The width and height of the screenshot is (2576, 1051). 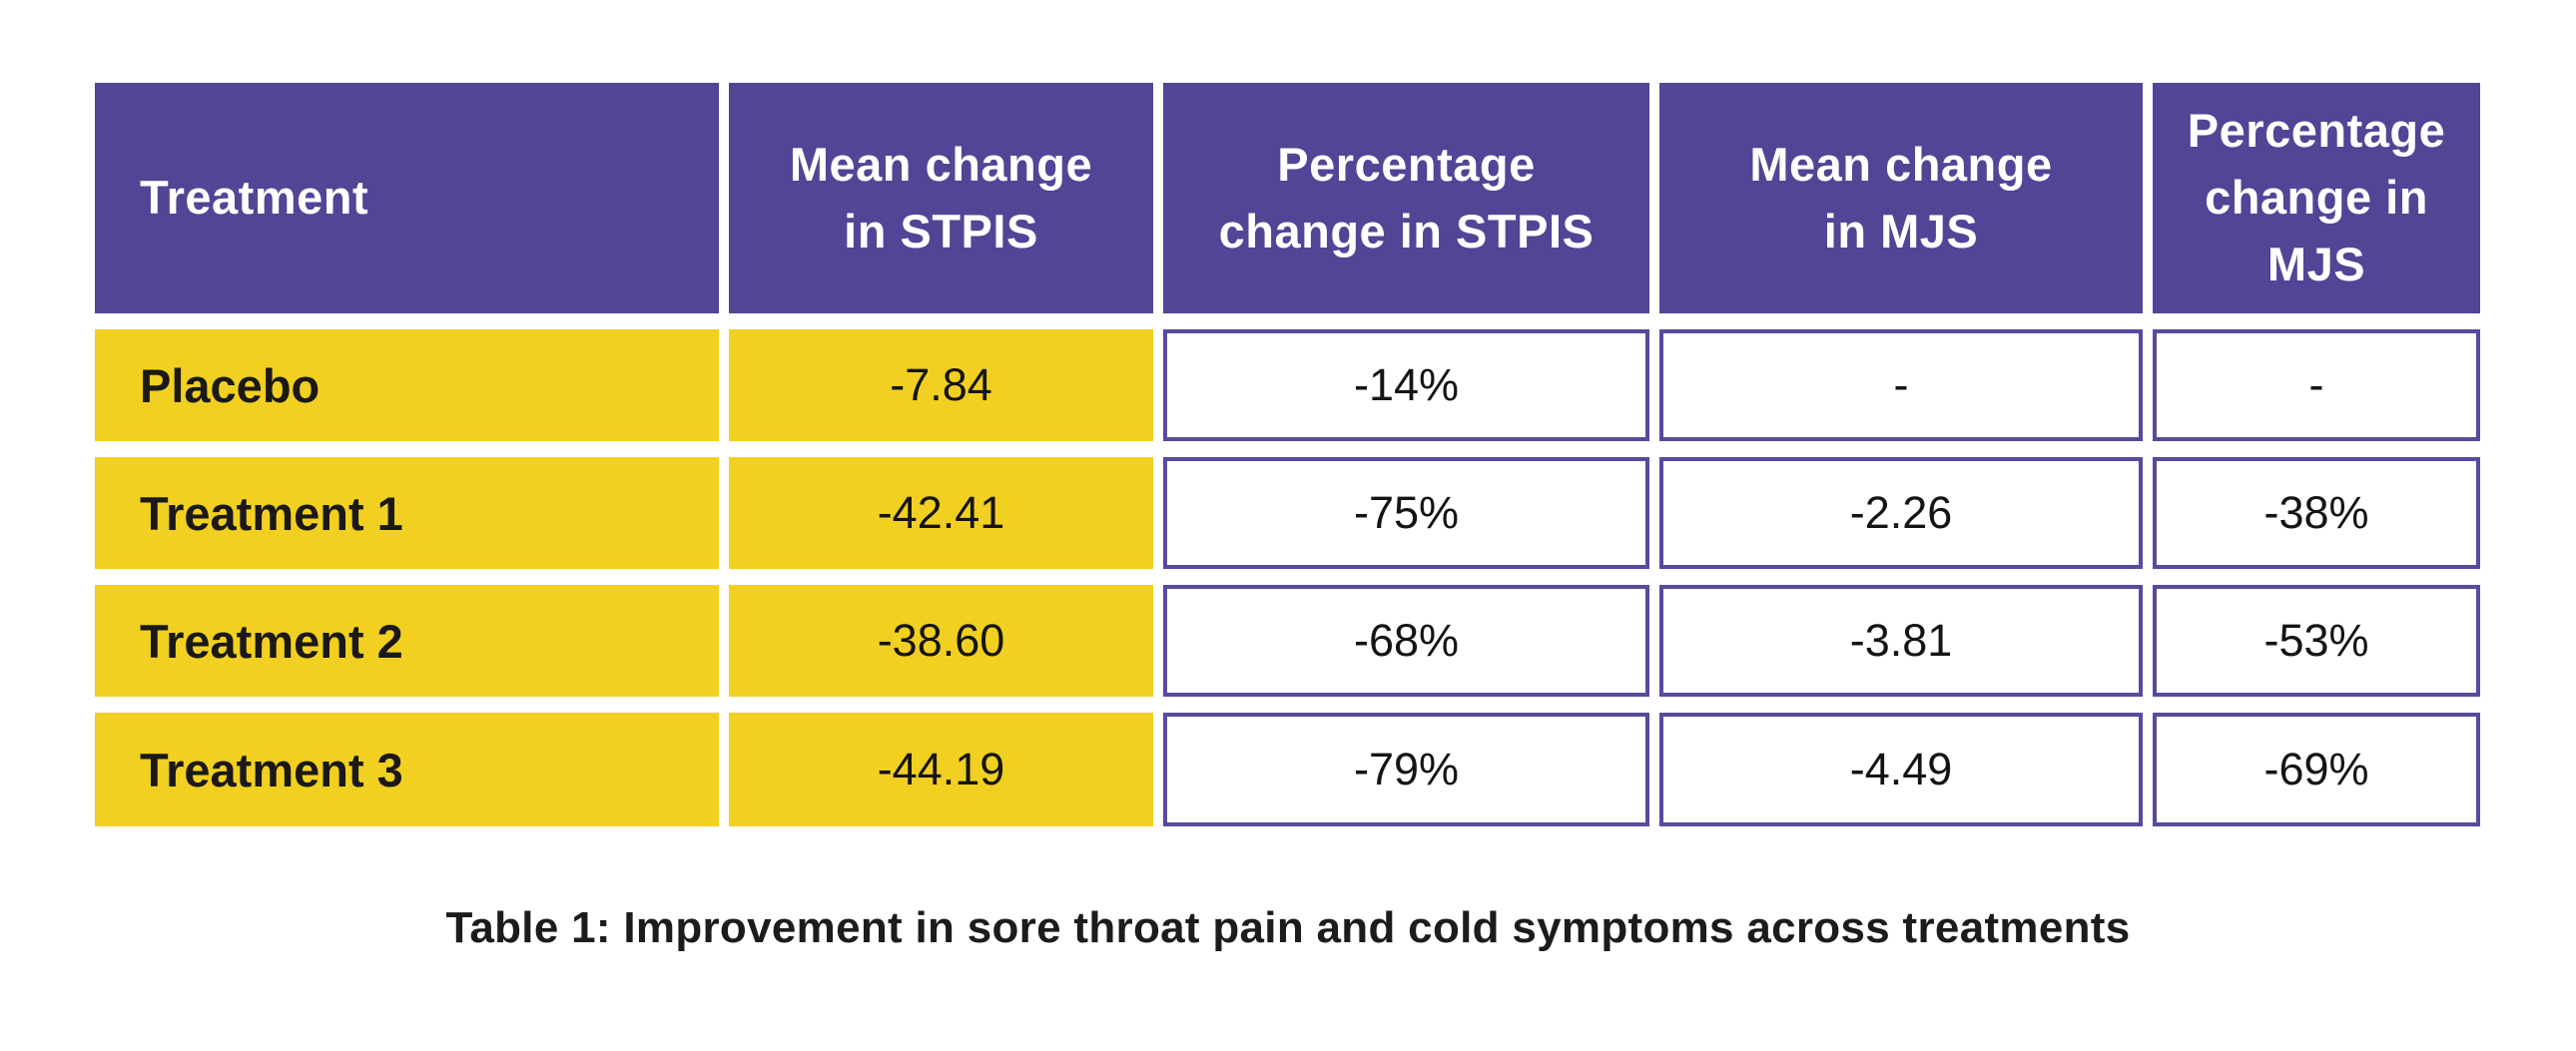 I want to click on cell-placebo-pct-mjs: -, so click(x=2316, y=385).